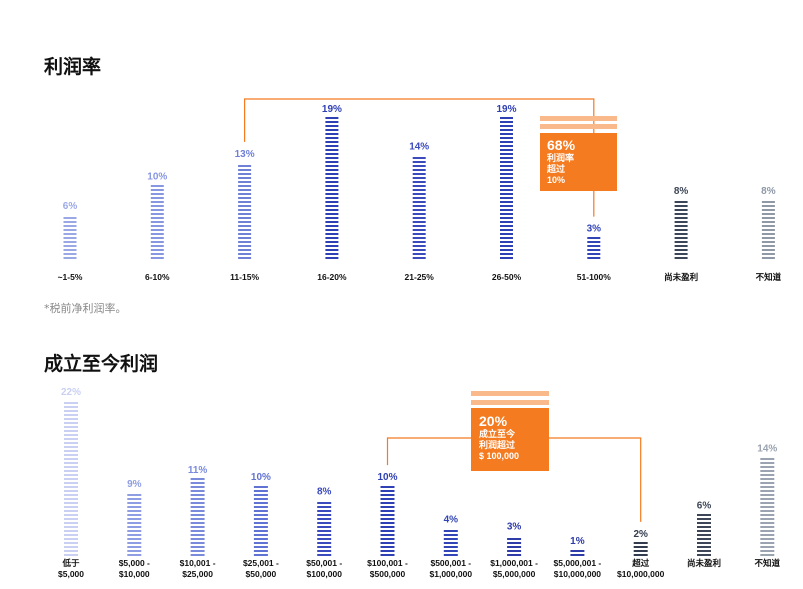 Image resolution: width=803 pixels, height=589 pixels. Describe the element at coordinates (768, 563) in the screenshot. I see `chart2-category-label: 不知道` at that location.